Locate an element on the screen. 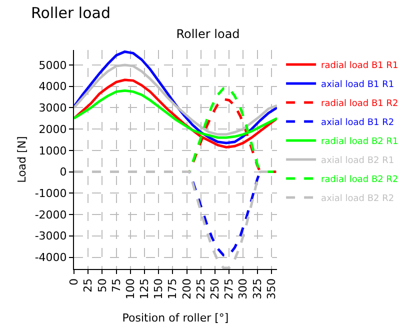 Image resolution: width=416 pixels, height=334 pixels. legend-label: radial load B2 R1 is located at coordinates (359, 142).